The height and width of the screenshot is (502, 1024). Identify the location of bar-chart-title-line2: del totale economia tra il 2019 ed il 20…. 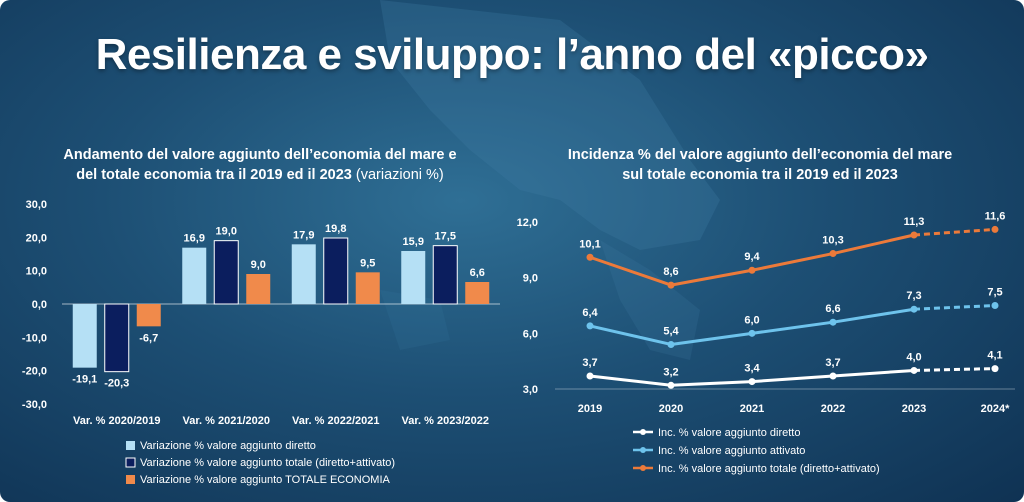
(214, 175).